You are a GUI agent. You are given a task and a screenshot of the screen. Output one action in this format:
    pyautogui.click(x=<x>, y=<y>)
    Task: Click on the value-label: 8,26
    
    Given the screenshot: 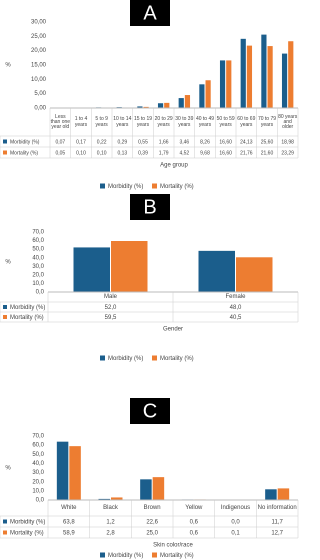 What is the action you would take?
    pyautogui.click(x=205, y=142)
    